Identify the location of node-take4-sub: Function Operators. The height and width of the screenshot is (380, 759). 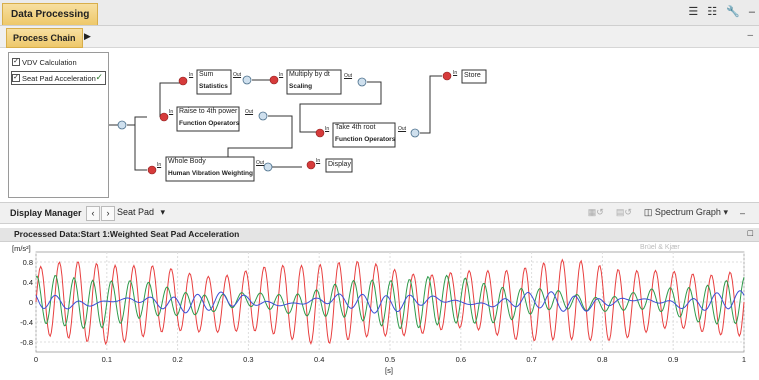
(365, 139).